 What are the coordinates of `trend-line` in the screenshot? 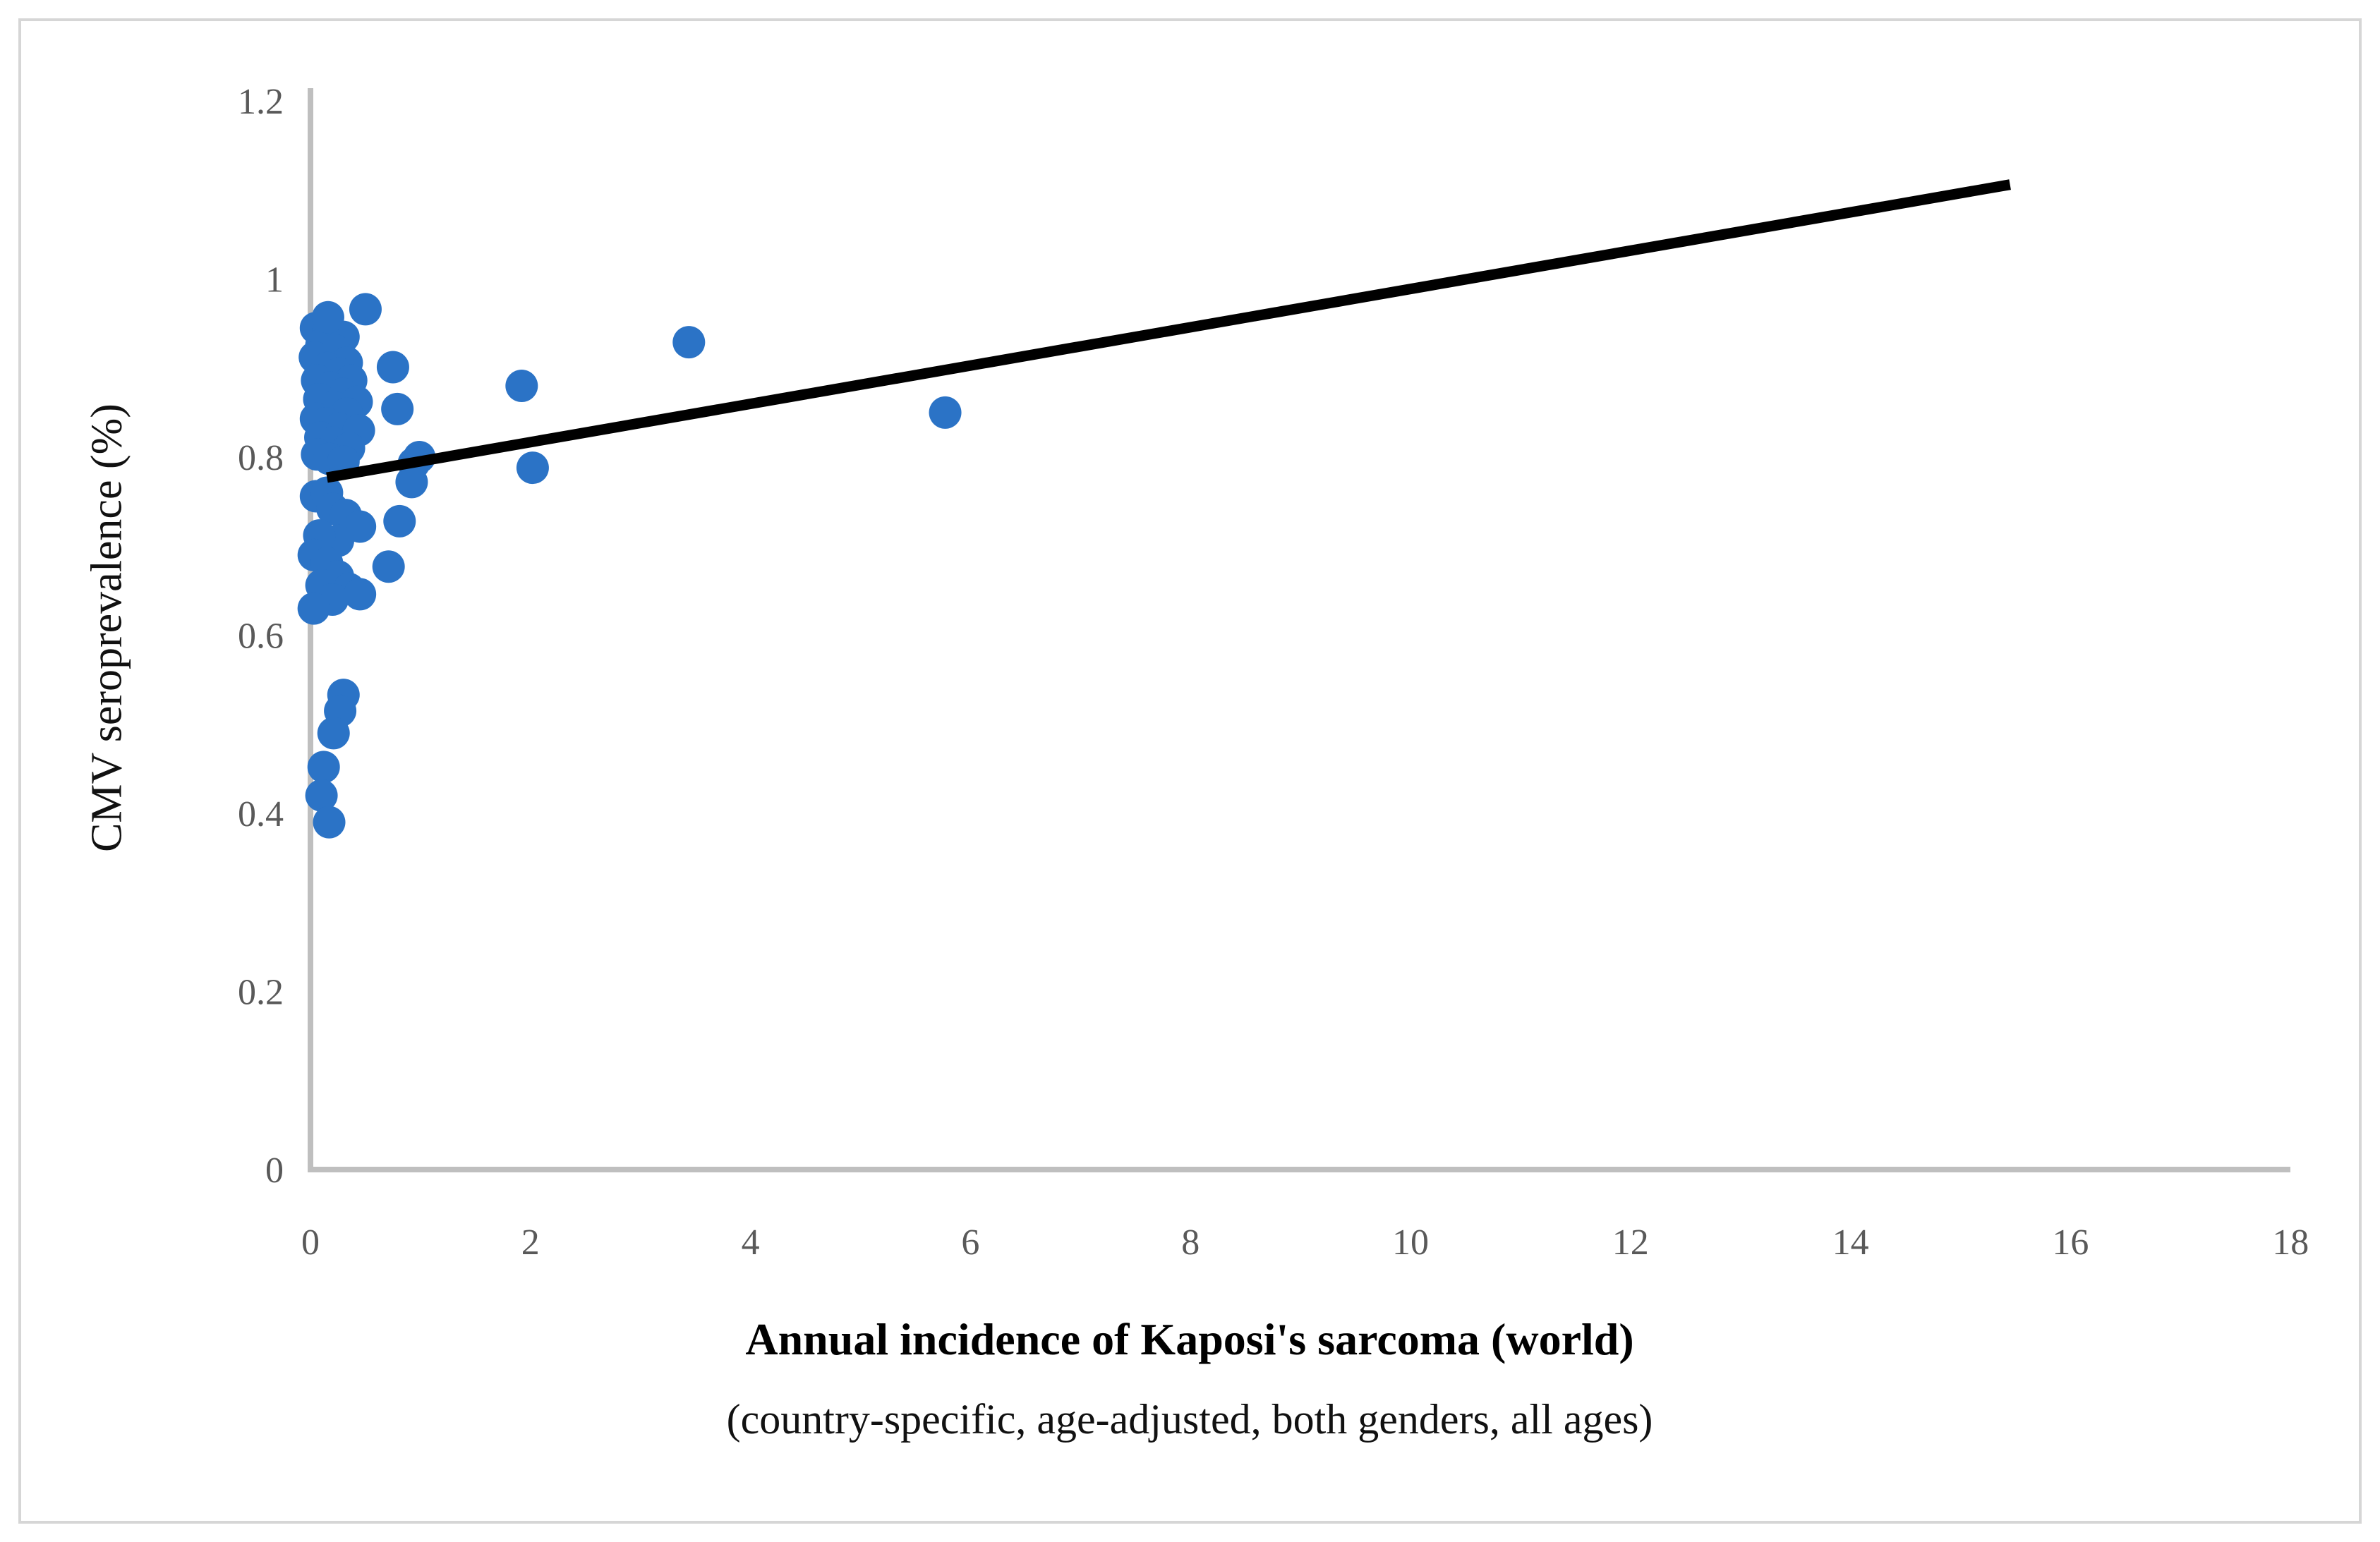 It's located at (1169, 331).